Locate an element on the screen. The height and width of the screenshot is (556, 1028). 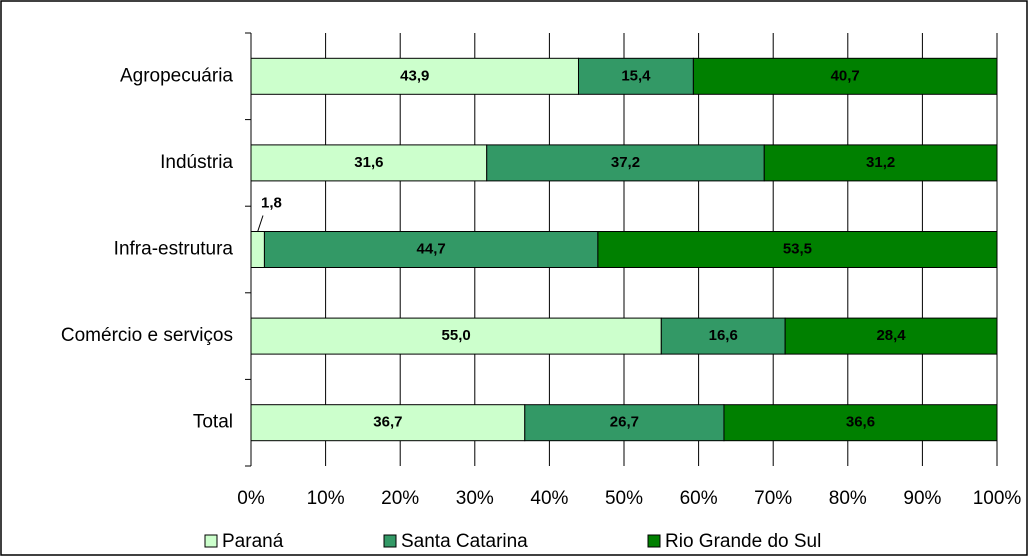
legend-label: Rio Grande do Sul is located at coordinates (743, 541).